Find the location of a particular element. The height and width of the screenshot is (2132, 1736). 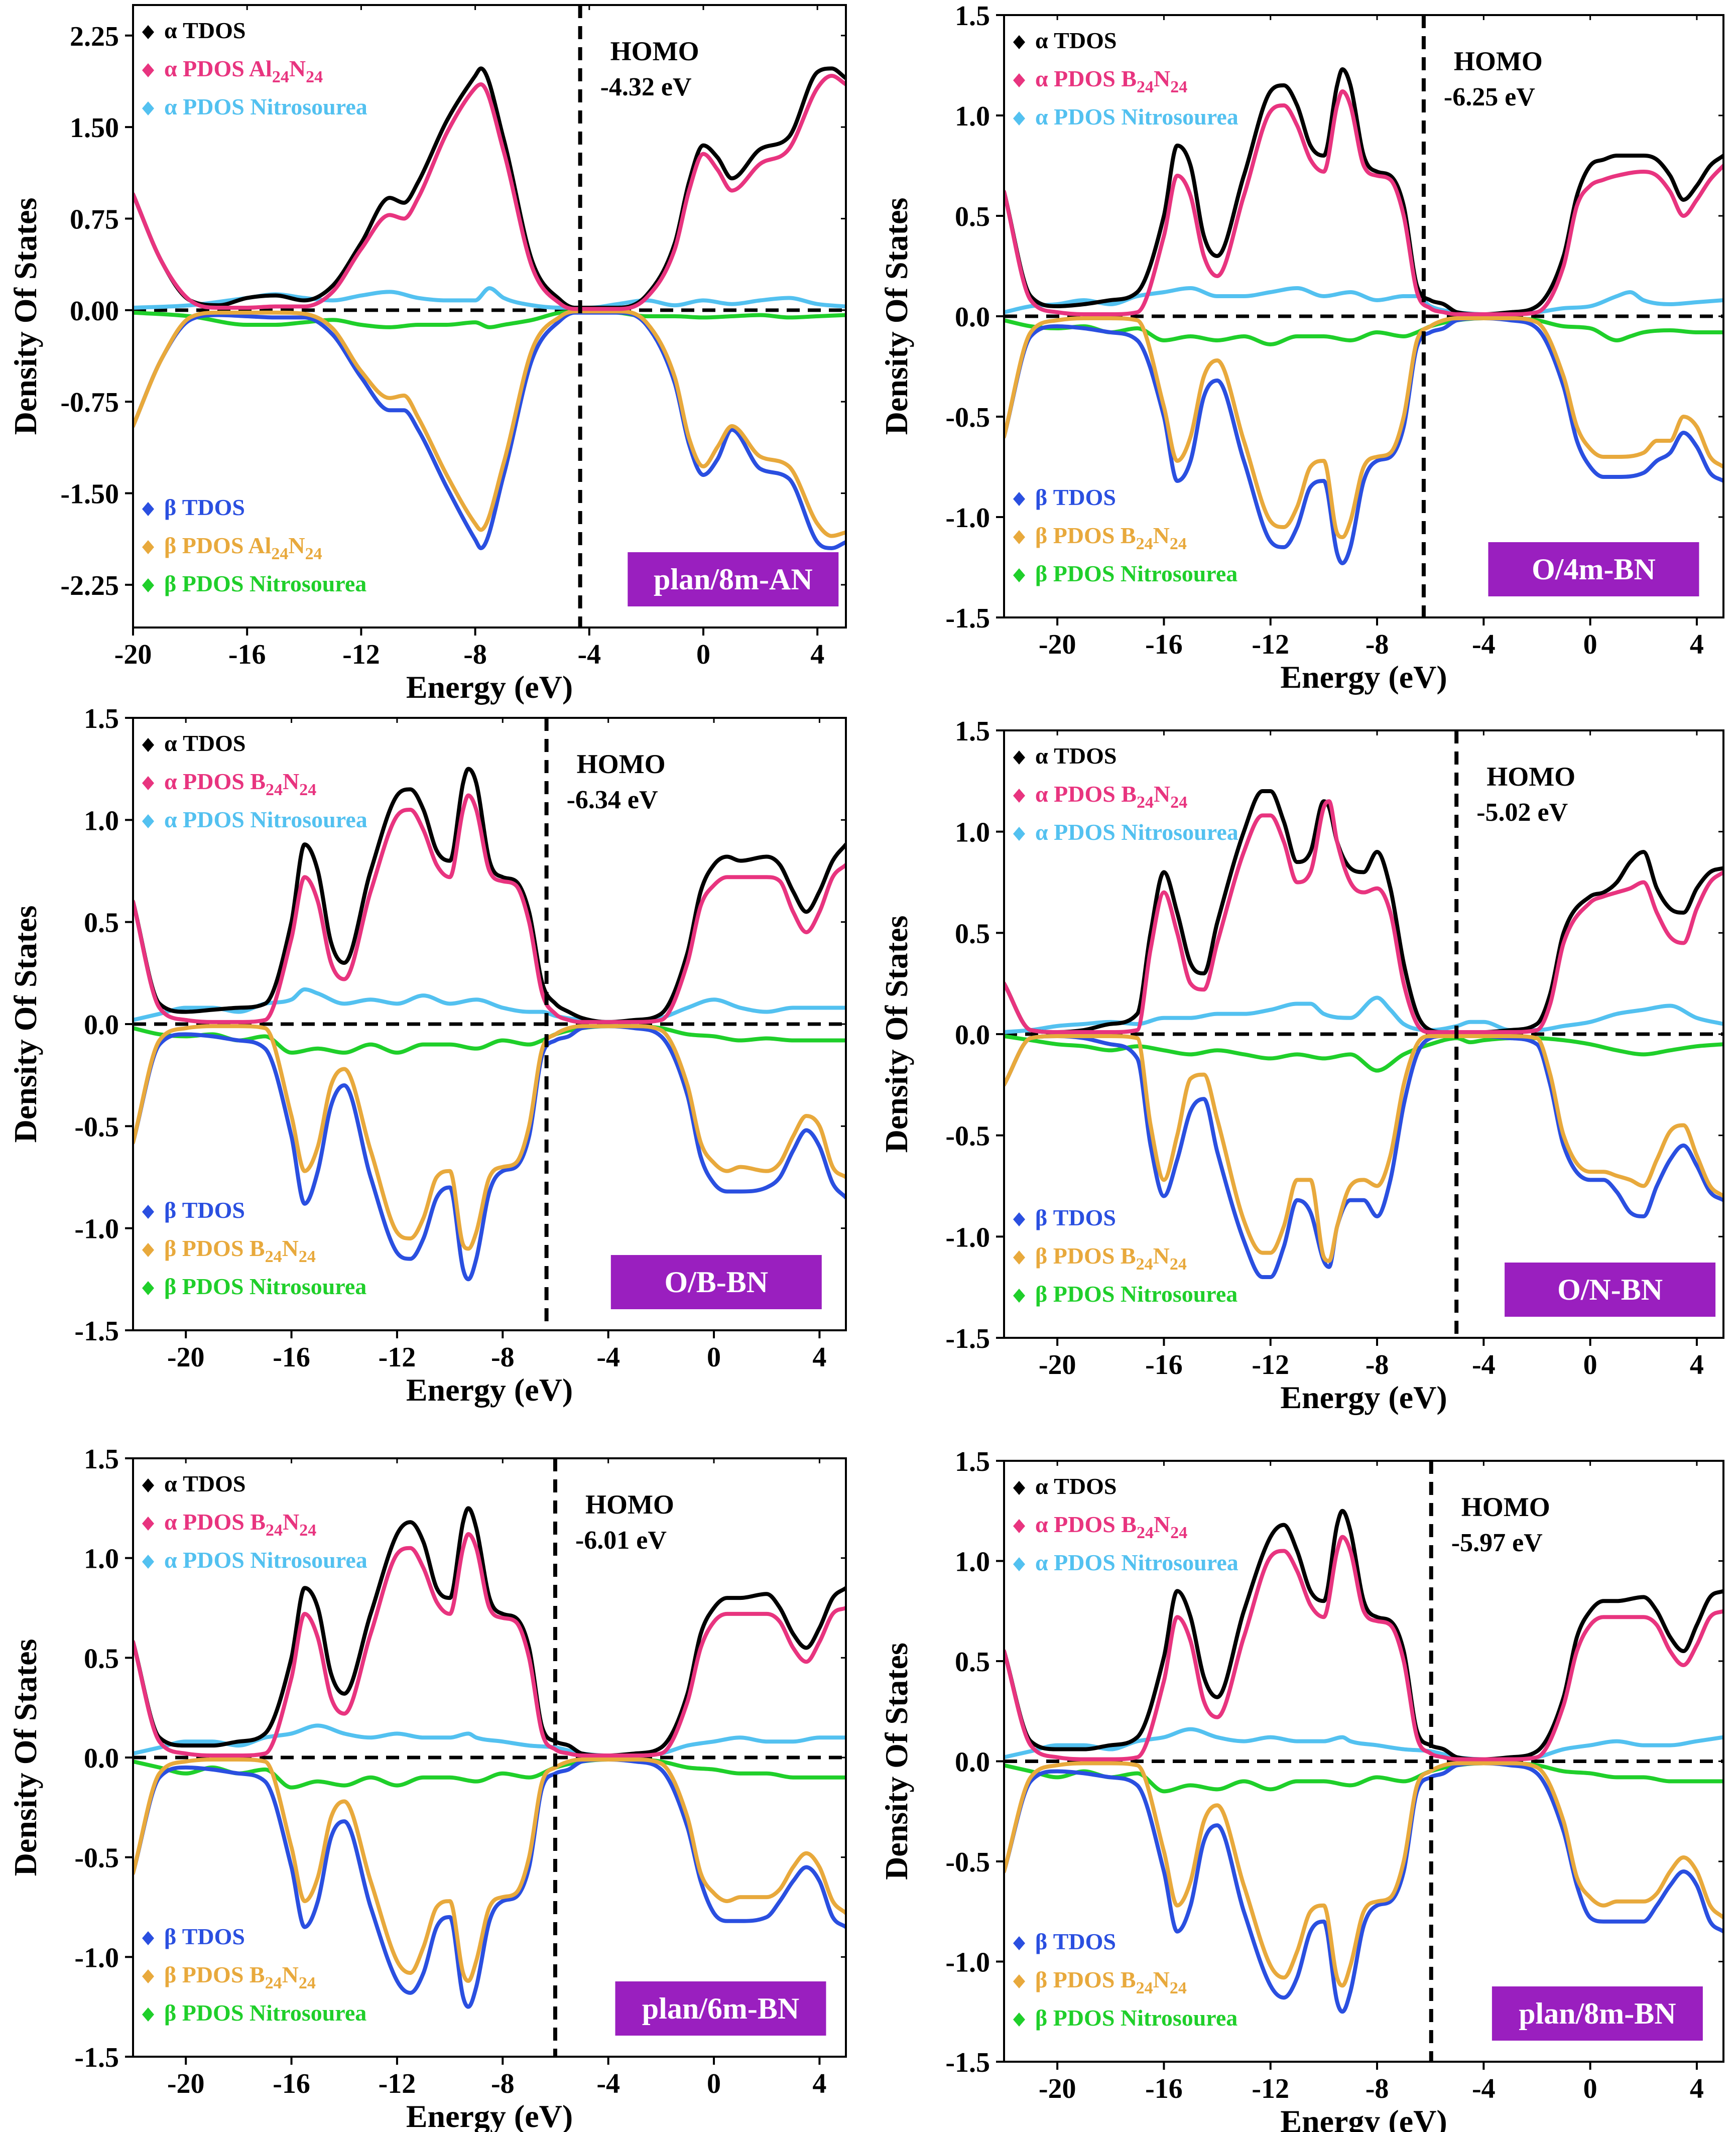

legend-entry: α PDOS B24N24 is located at coordinates (240, 784).